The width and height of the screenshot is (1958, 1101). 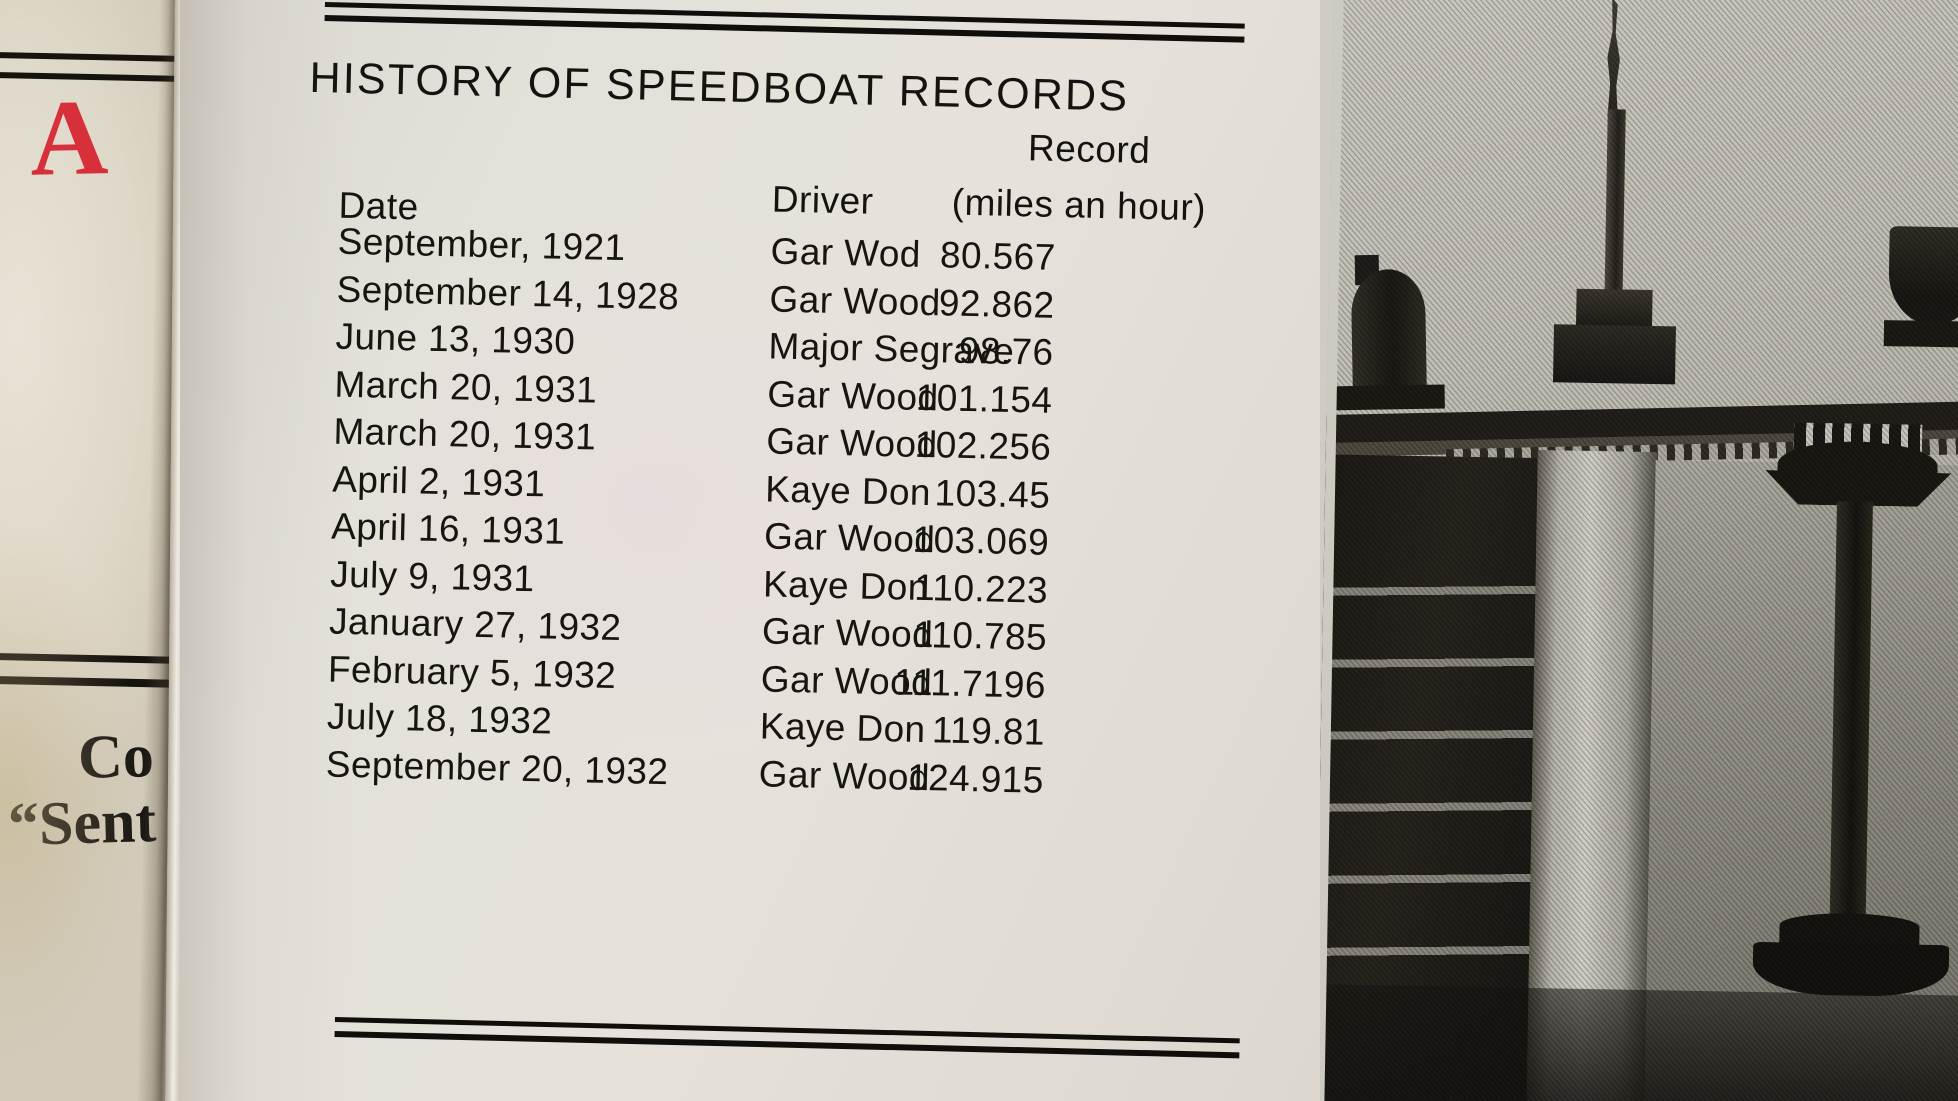 What do you see at coordinates (984, 398) in the screenshot?
I see `cell-record: 101.154` at bounding box center [984, 398].